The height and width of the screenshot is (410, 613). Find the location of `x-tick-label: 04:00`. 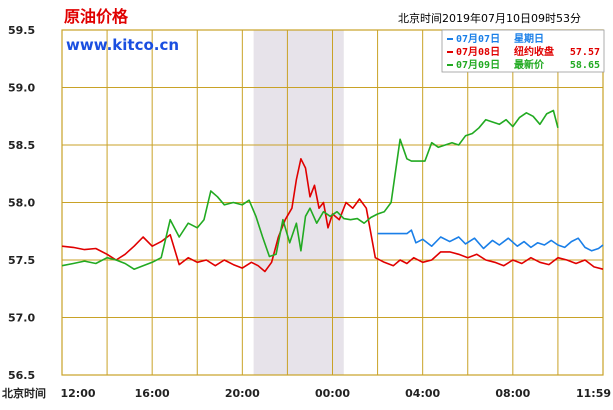

x-tick-label: 04:00 is located at coordinates (422, 393).